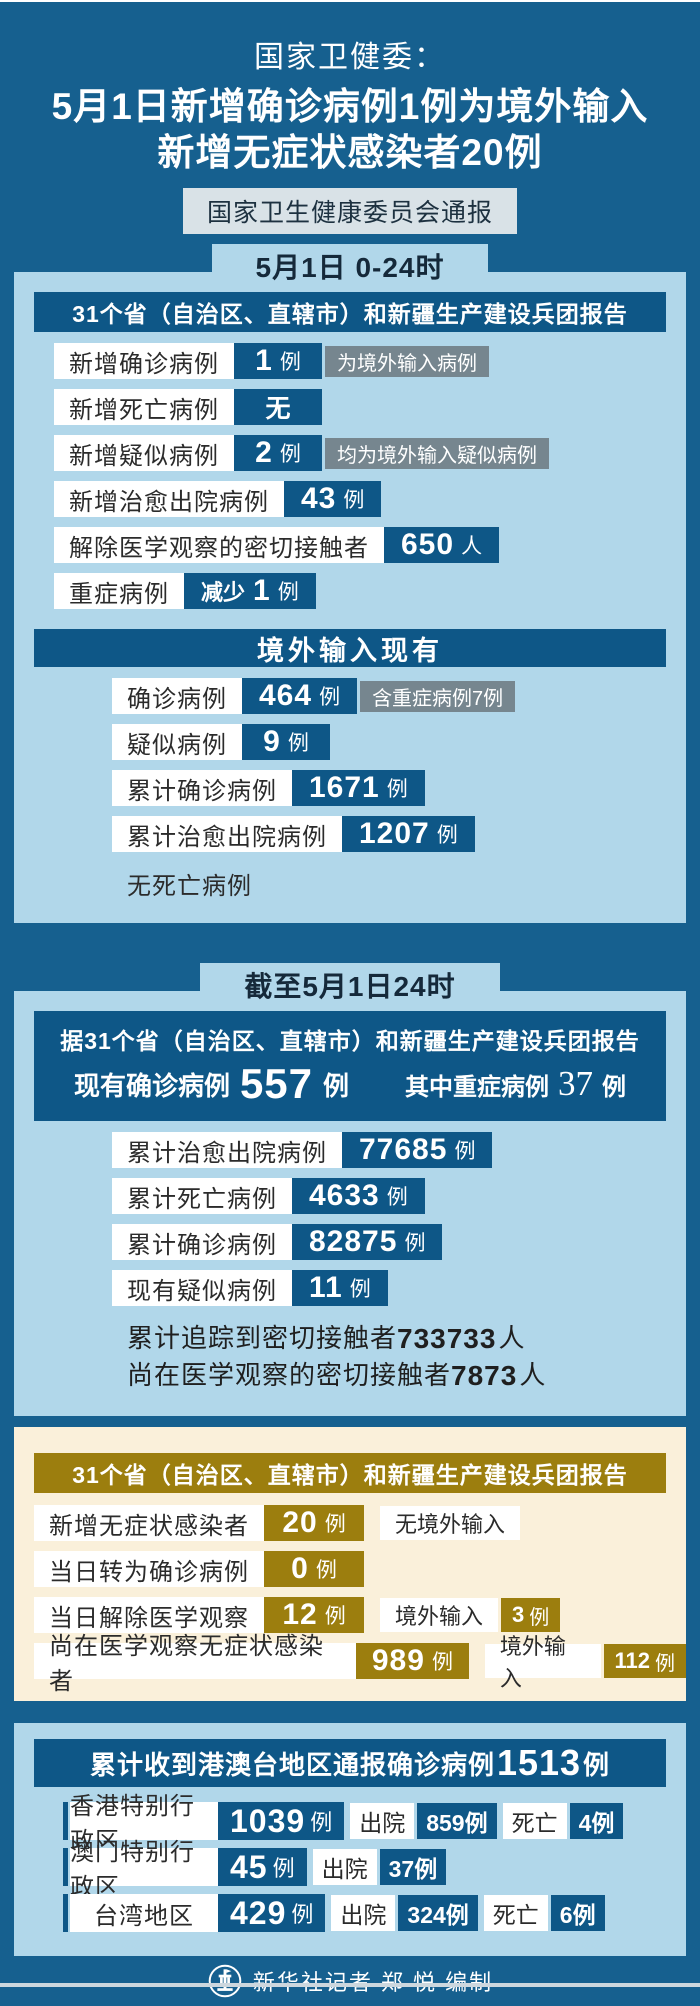 The image size is (700, 2006). I want to click on current-confirmed-unit: 例, so click(336, 1085).